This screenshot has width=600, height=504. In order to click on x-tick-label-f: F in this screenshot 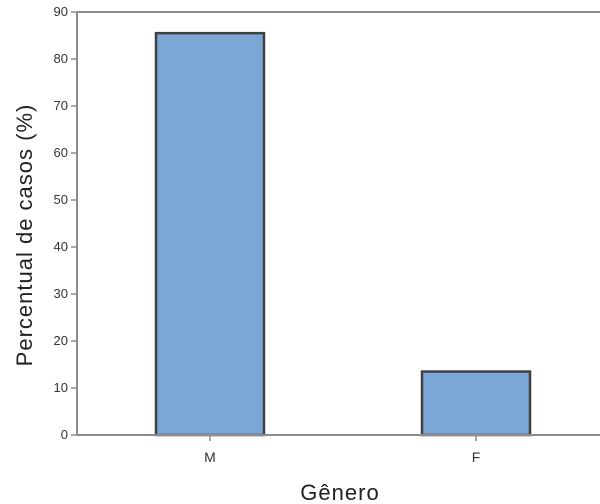, I will do `click(476, 457)`.